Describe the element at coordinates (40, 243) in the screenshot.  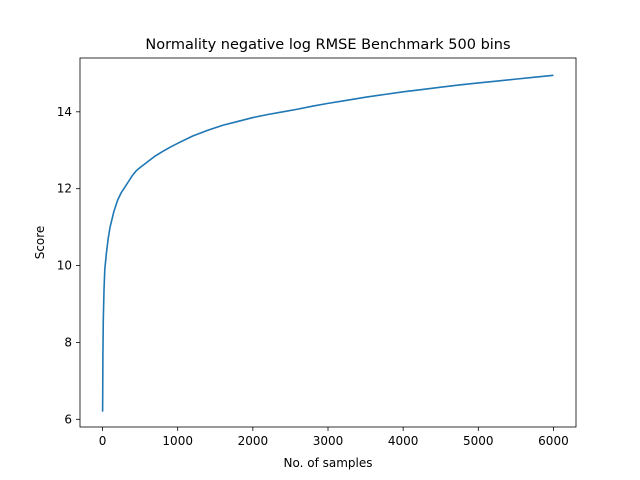
I see `y-axis-label: Score` at that location.